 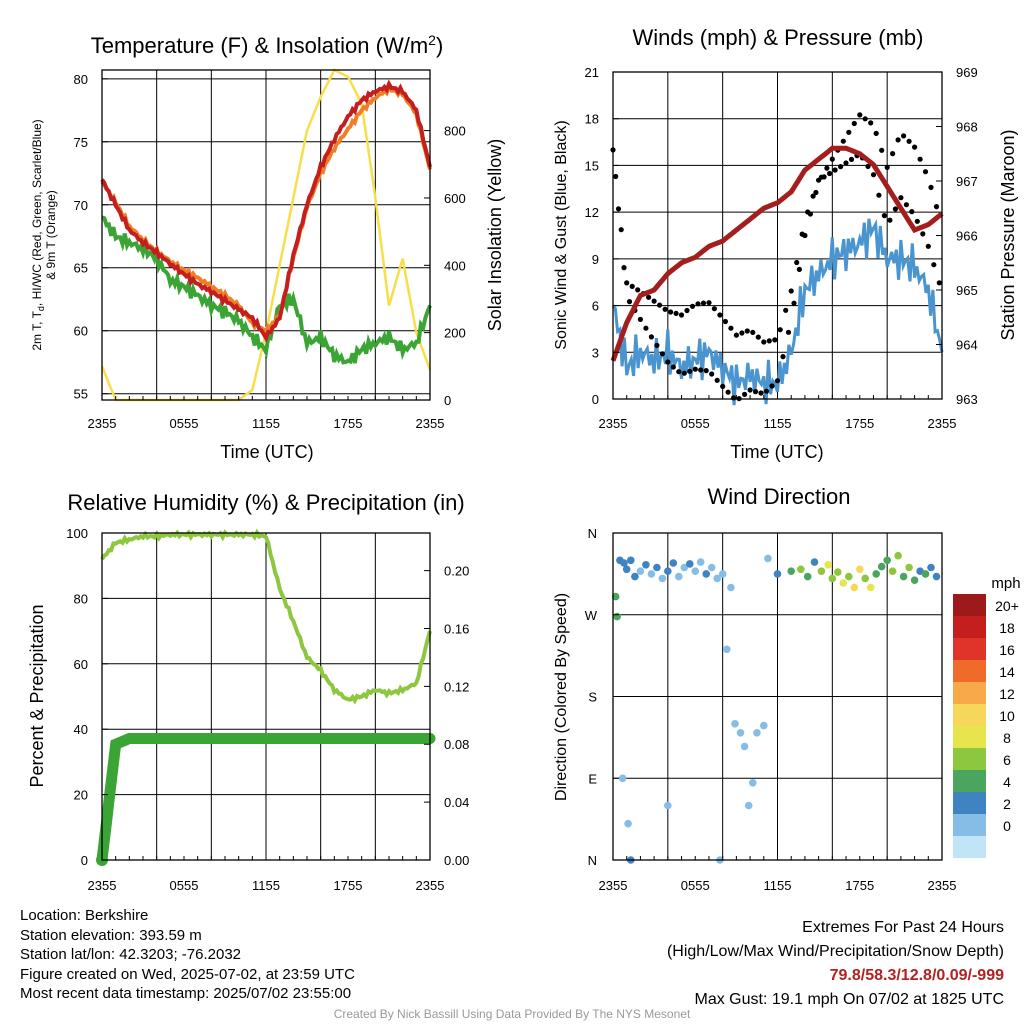 What do you see at coordinates (266, 211) in the screenshot?
I see `temperature-line` at bounding box center [266, 211].